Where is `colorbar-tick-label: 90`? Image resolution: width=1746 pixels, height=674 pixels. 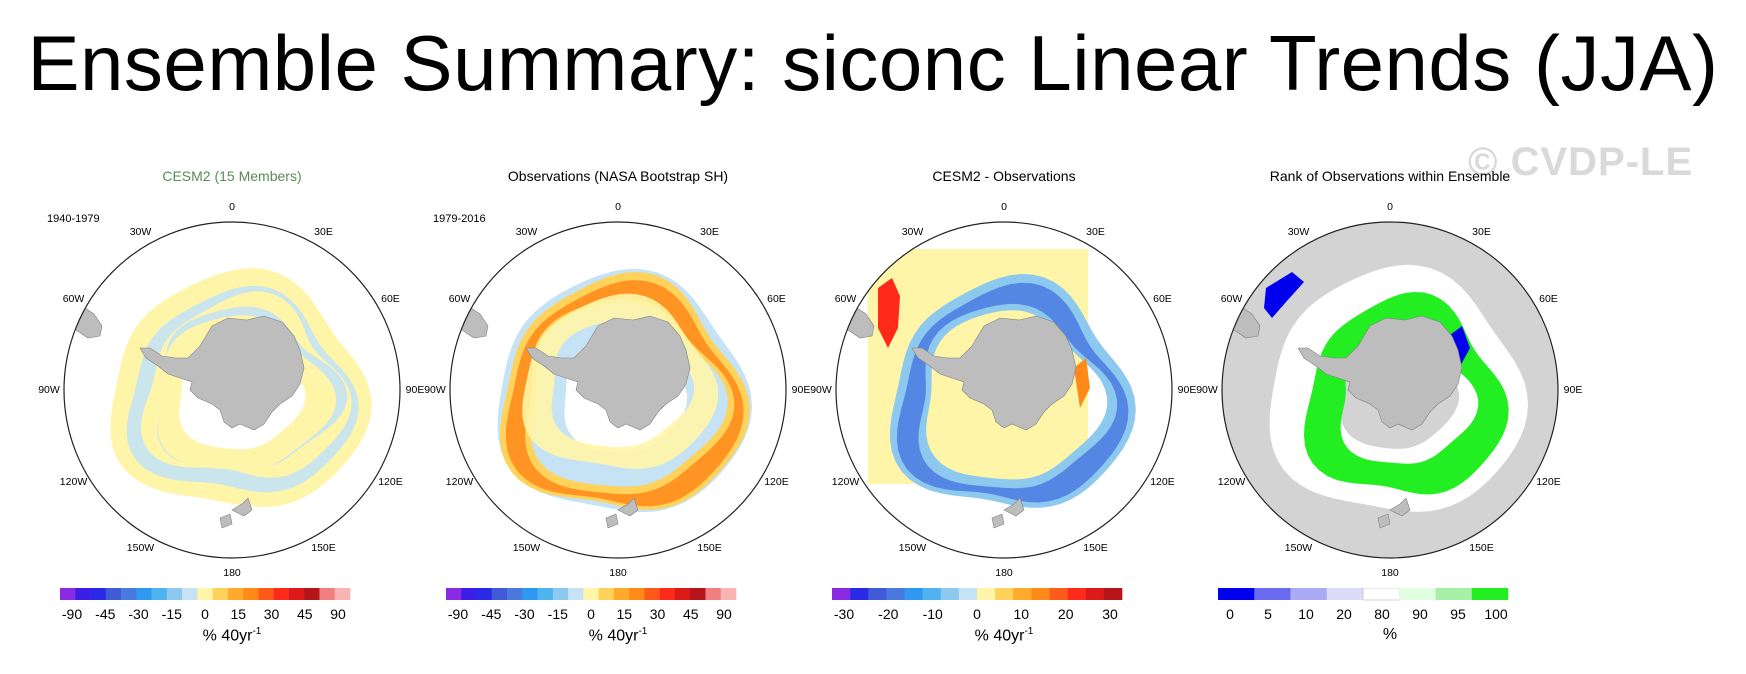
colorbar-tick-label: 90 is located at coordinates (338, 614).